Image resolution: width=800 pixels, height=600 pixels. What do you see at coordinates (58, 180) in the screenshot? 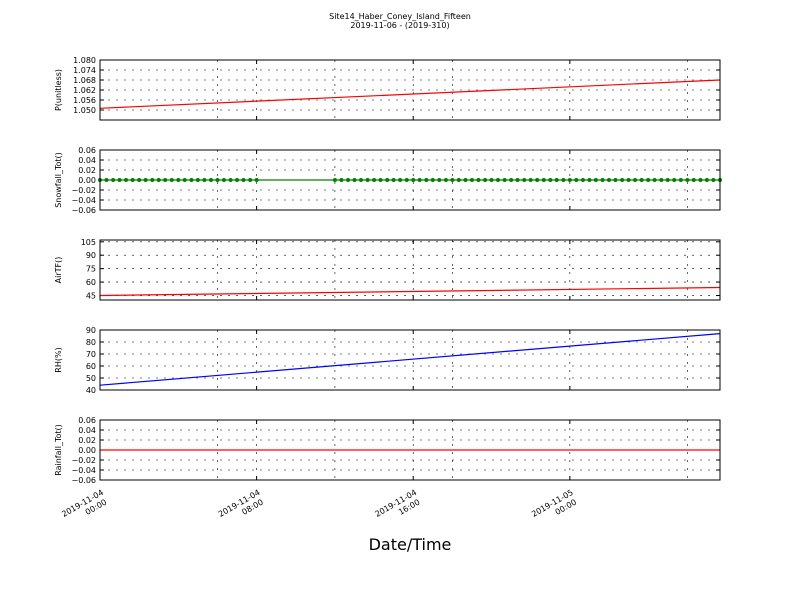
I see `y-axis-label: Snowfall_Tot()` at bounding box center [58, 180].